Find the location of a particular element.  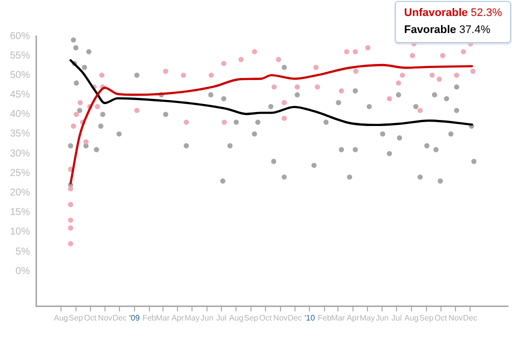

text: Favorable is located at coordinates (430, 30).